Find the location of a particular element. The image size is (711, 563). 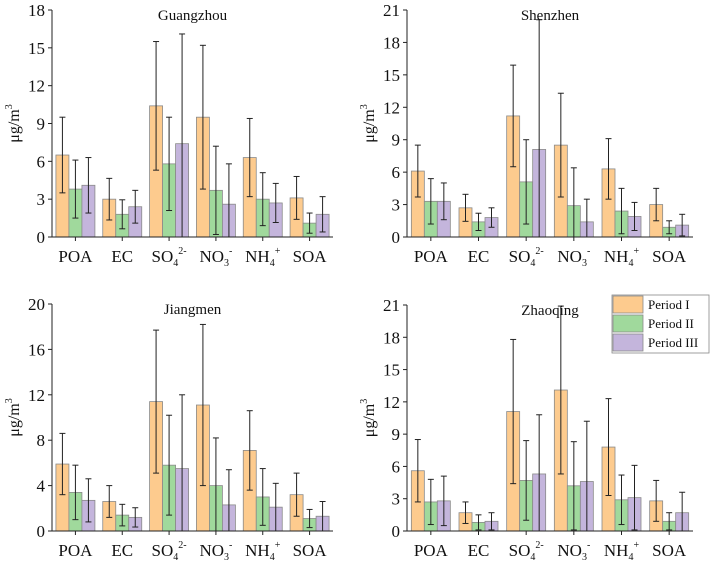

y-tick-label: 16 is located at coordinates (36, 349).